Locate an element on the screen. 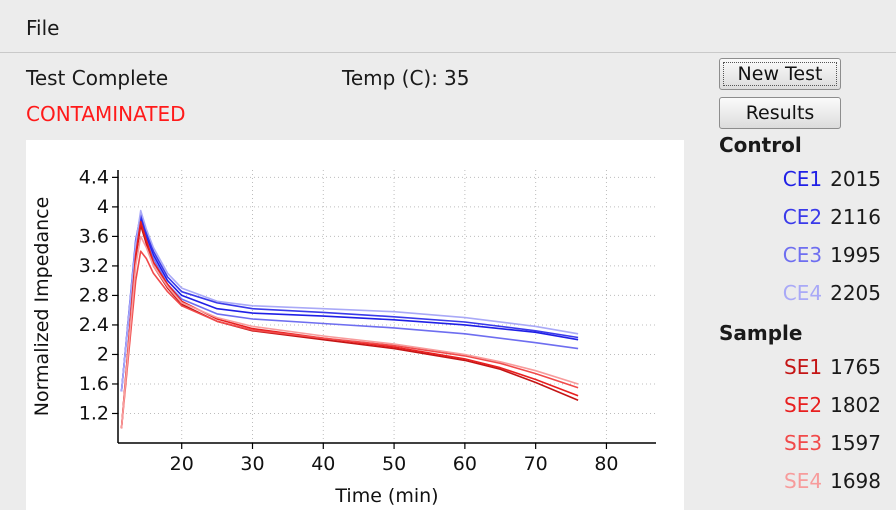 This screenshot has height=510, width=896. legend-value: 2015 is located at coordinates (855, 179).